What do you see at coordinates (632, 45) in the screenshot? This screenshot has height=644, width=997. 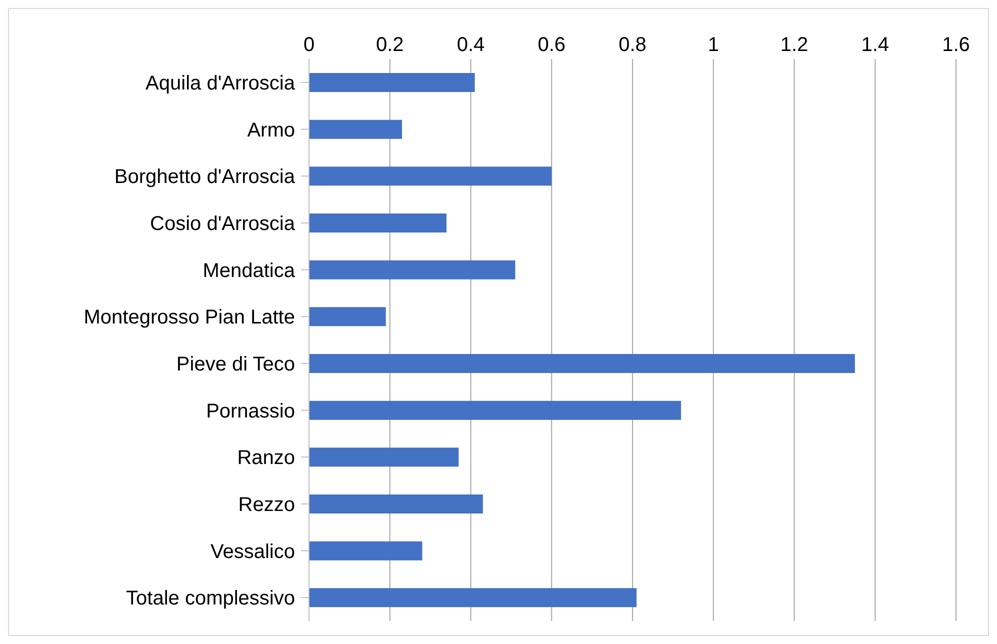 I see `x-tick-label: 0.8` at bounding box center [632, 45].